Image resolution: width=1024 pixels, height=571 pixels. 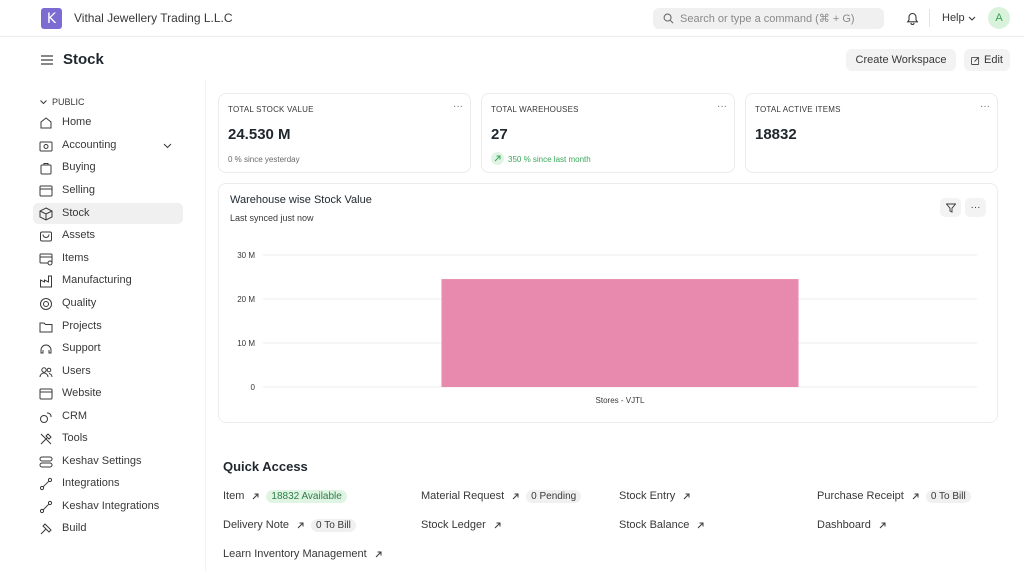 I want to click on sidebar-item-manufacturing: Manufacturing, so click(x=108, y=280).